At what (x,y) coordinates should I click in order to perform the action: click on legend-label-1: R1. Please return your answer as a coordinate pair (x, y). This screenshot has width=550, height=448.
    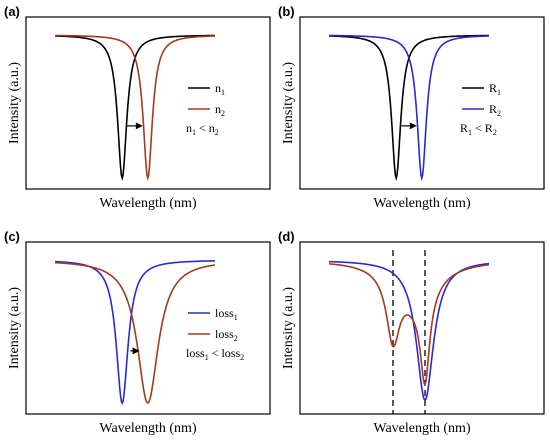
    Looking at the image, I should click on (495, 89).